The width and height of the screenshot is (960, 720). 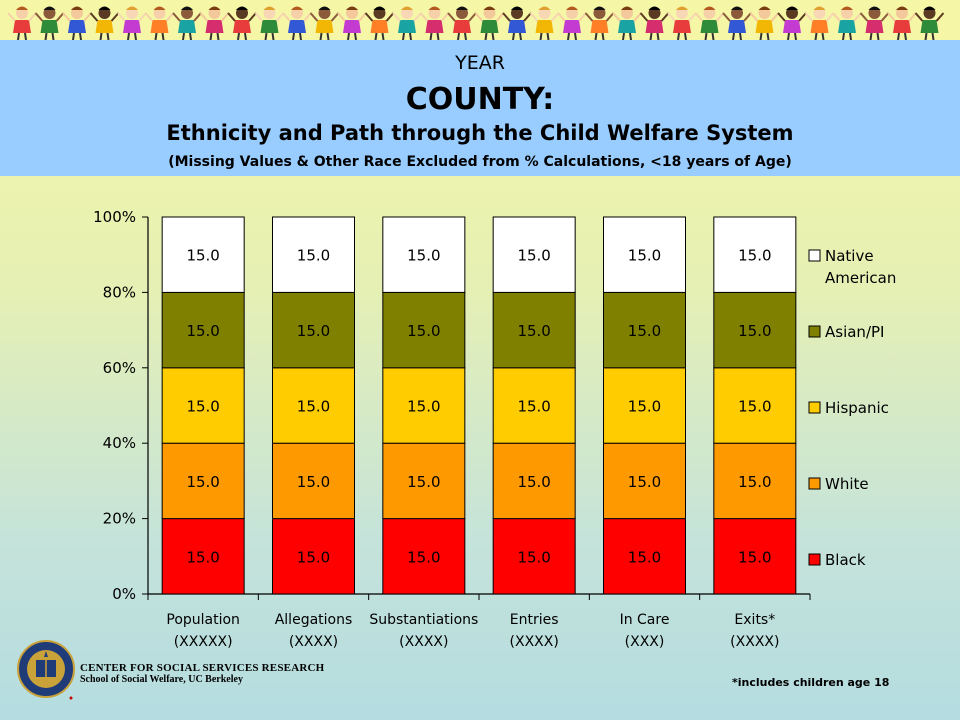 What do you see at coordinates (203, 620) in the screenshot?
I see `x-category-label: Population` at bounding box center [203, 620].